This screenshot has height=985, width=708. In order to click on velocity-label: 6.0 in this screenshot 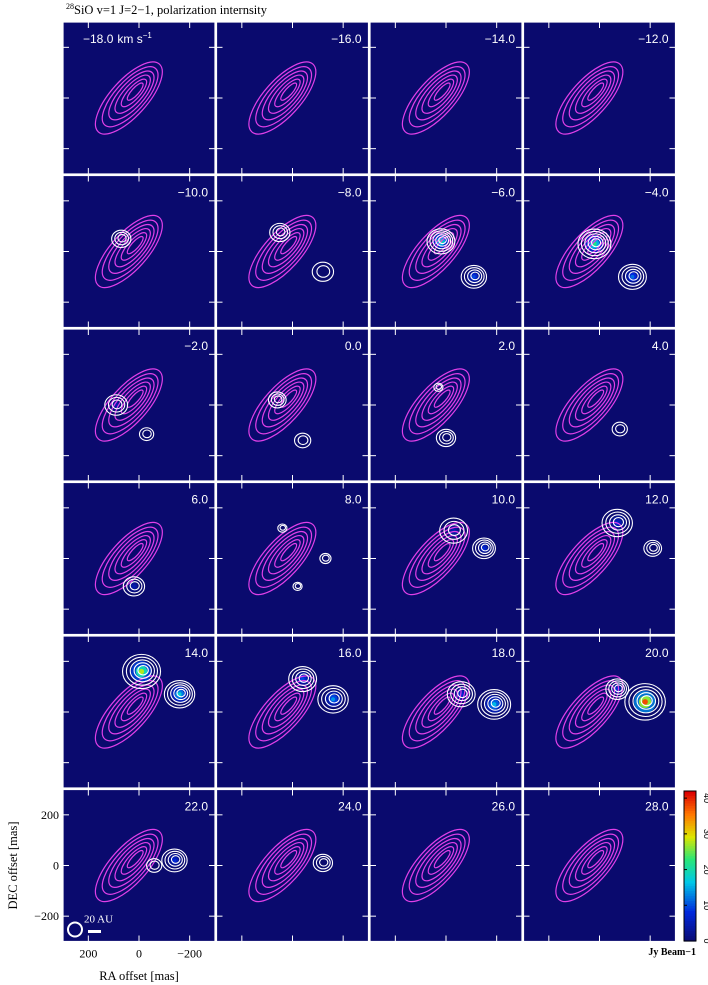, I will do `click(199, 500)`.